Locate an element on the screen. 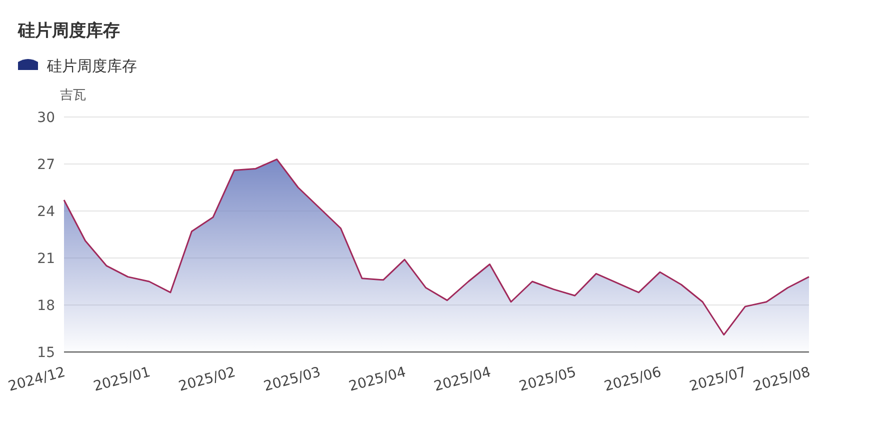 This screenshot has width=873, height=435. y-tick-label: 30 is located at coordinates (46, 118).